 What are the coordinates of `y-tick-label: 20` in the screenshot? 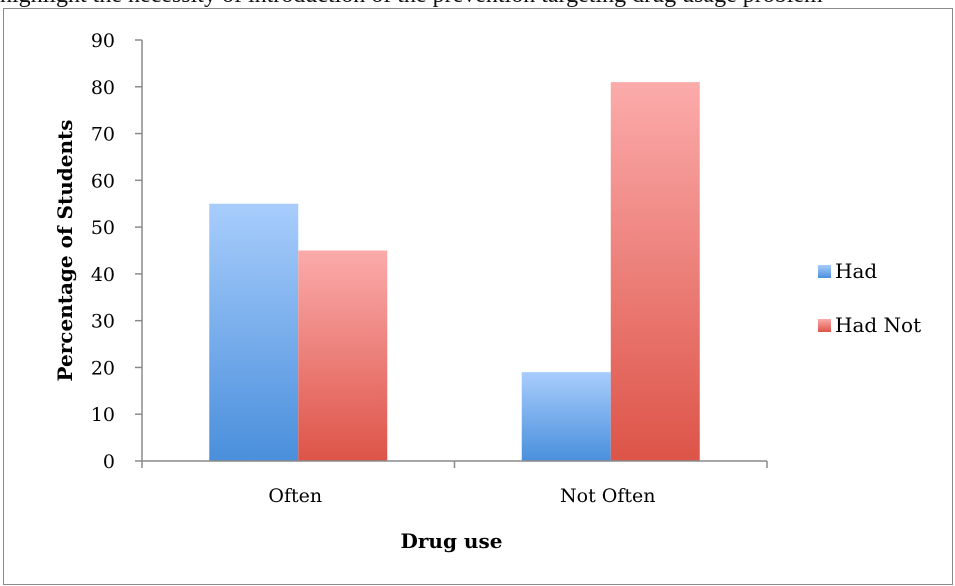 It's located at (103, 368).